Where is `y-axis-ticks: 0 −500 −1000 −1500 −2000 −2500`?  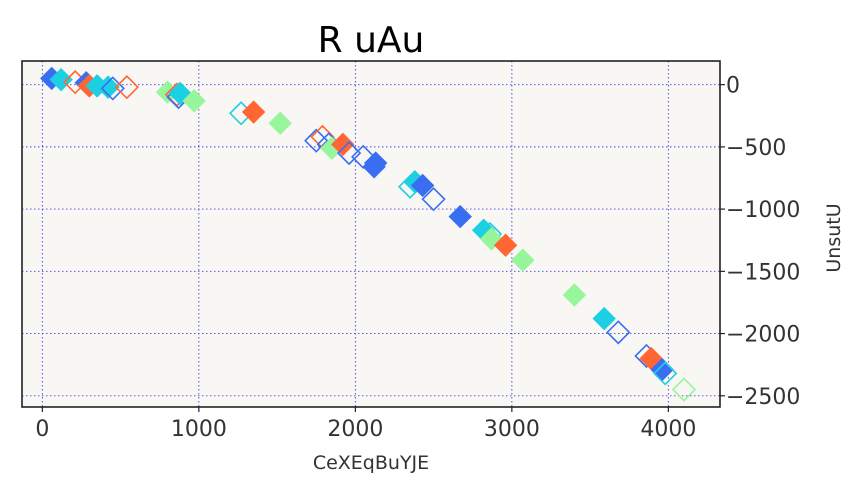 y-axis-ticks: 0 −500 −1000 −1500 −2000 −2500 is located at coordinates (760, 242).